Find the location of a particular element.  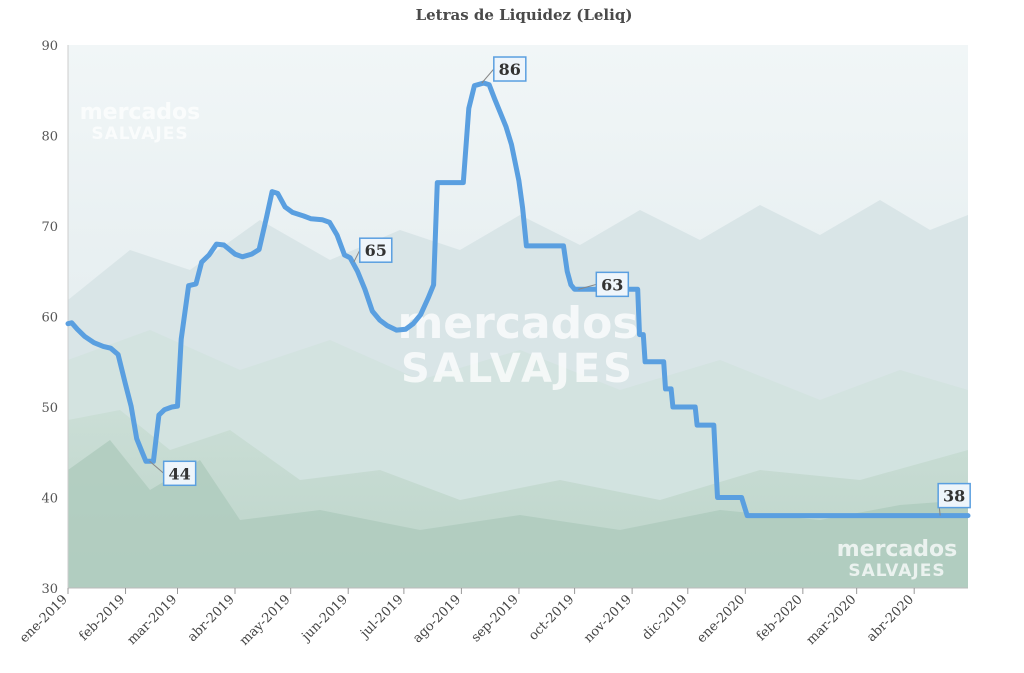

y-axis-ticks: 30 40 50 60 70 80 90 is located at coordinates (49, 318).